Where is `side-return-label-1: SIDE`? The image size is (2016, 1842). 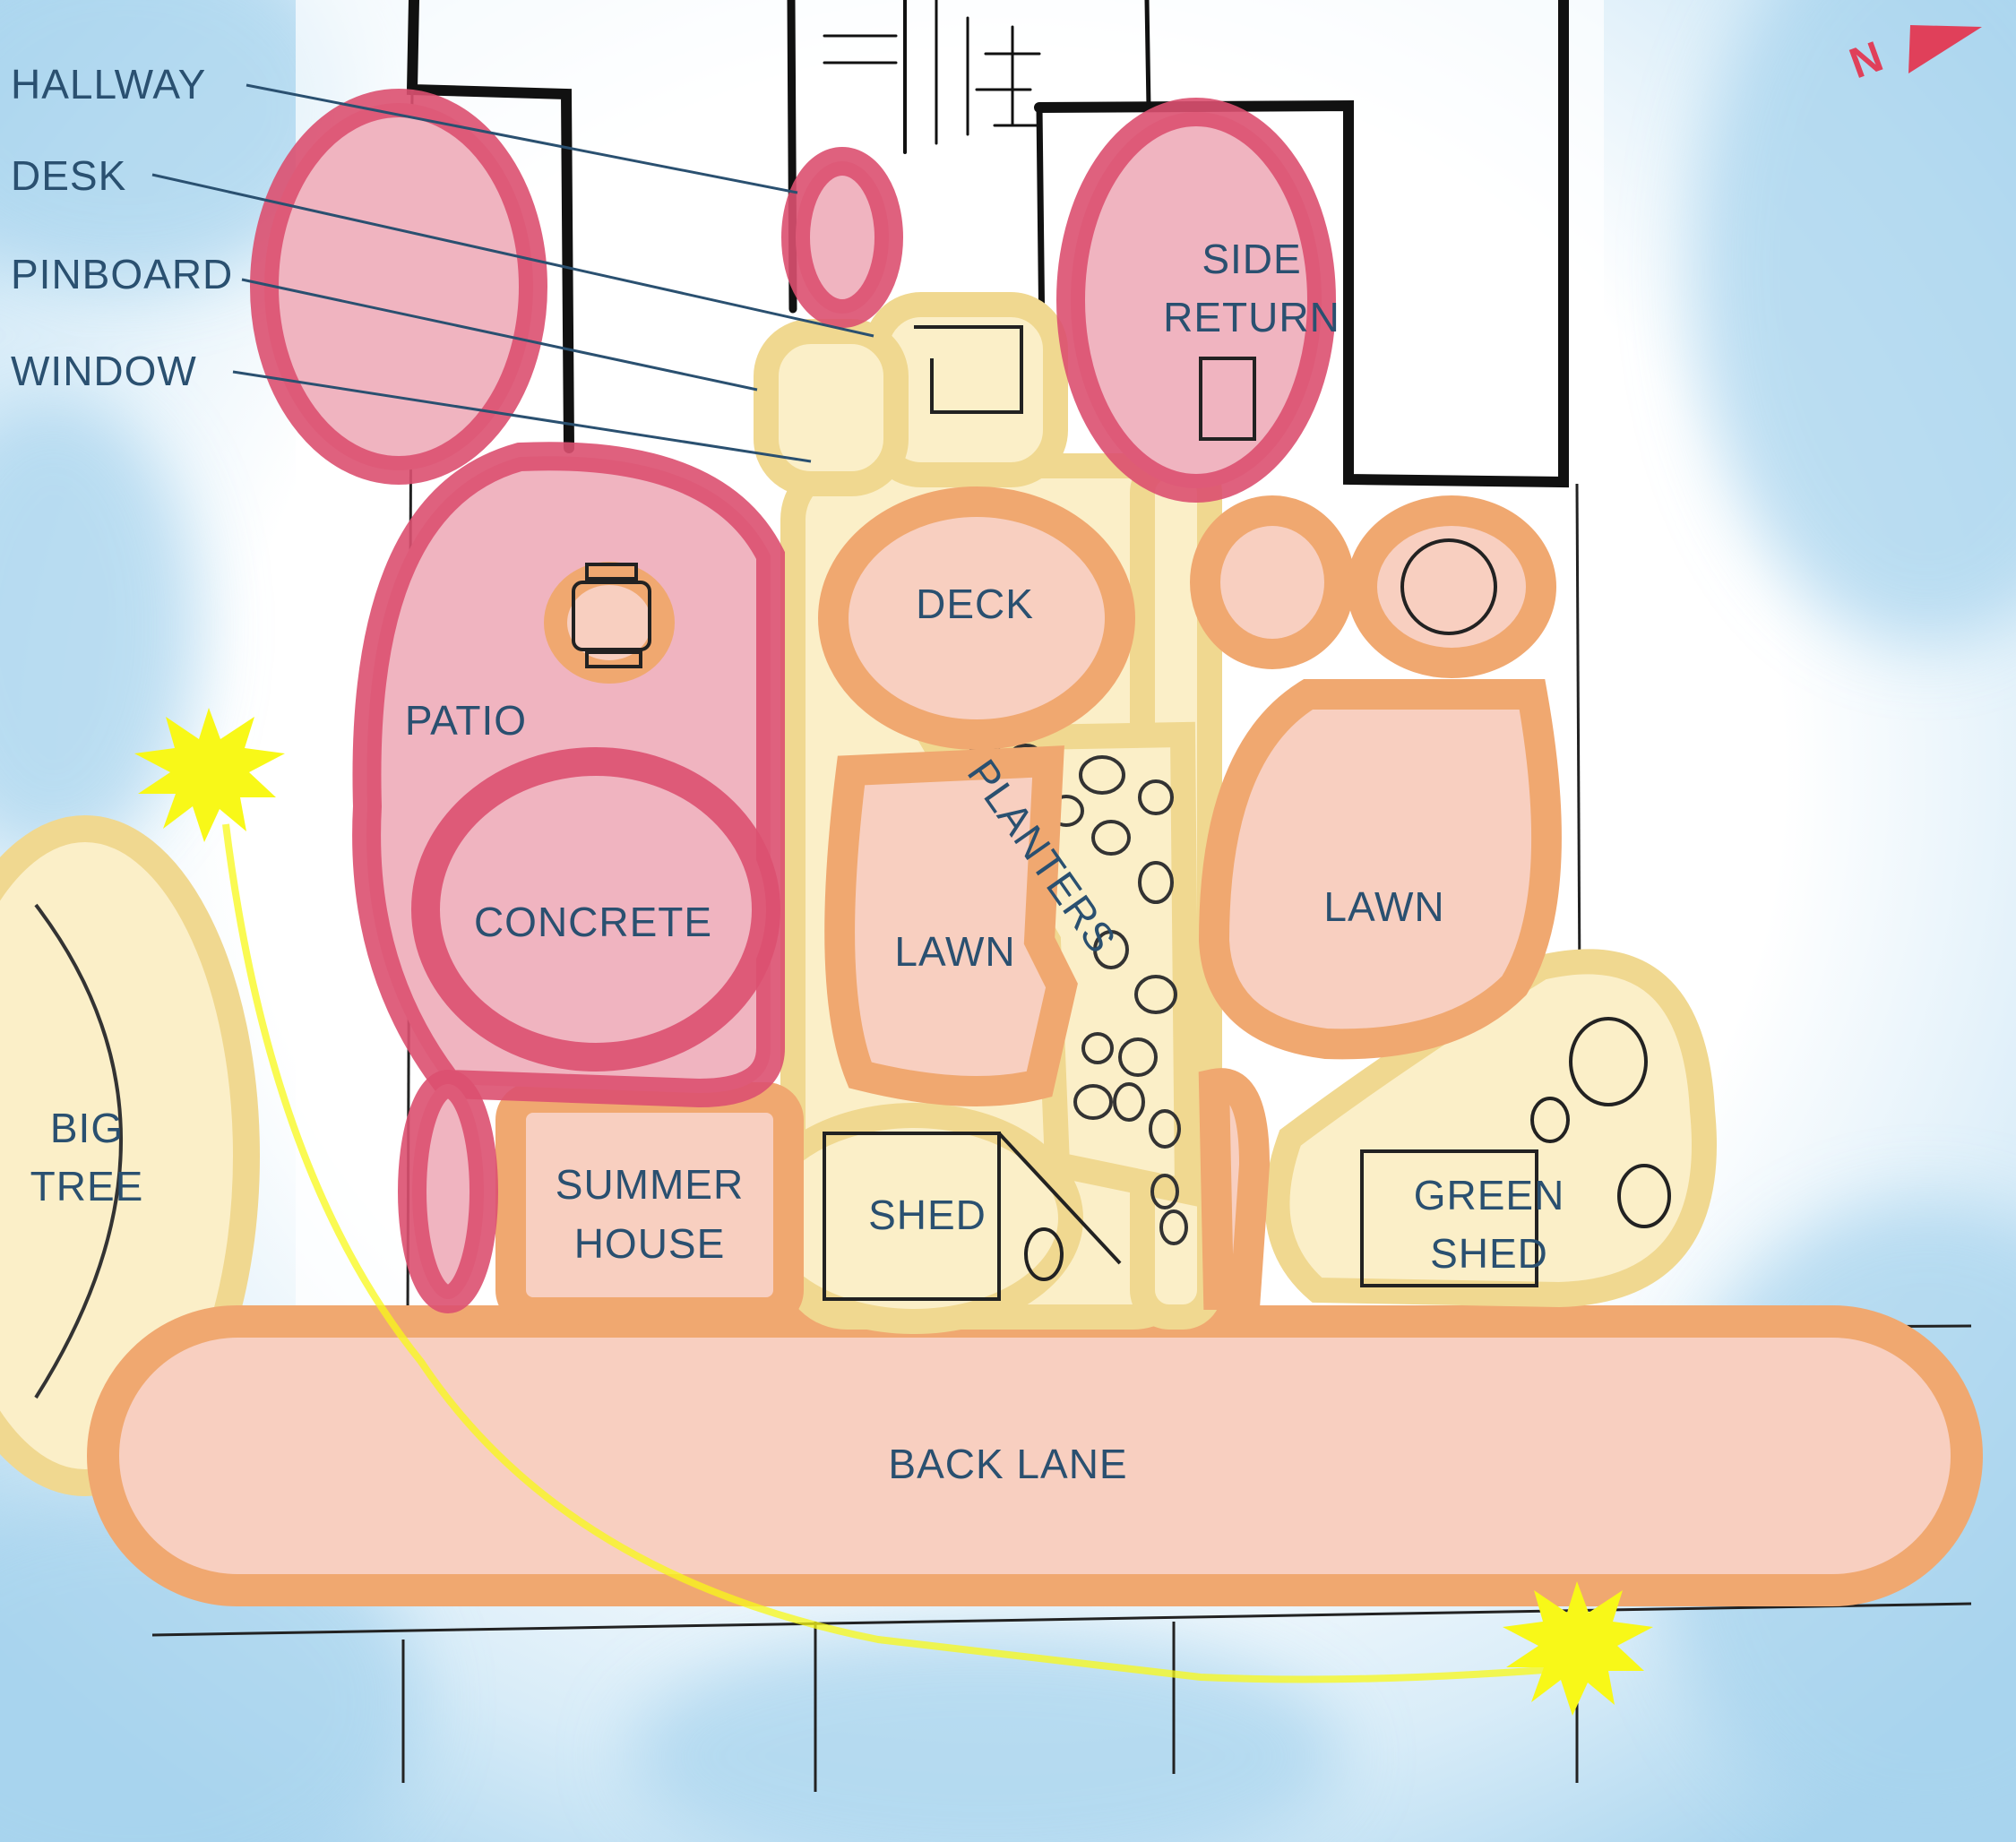
side-return-label-1: SIDE is located at coordinates (1251, 259).